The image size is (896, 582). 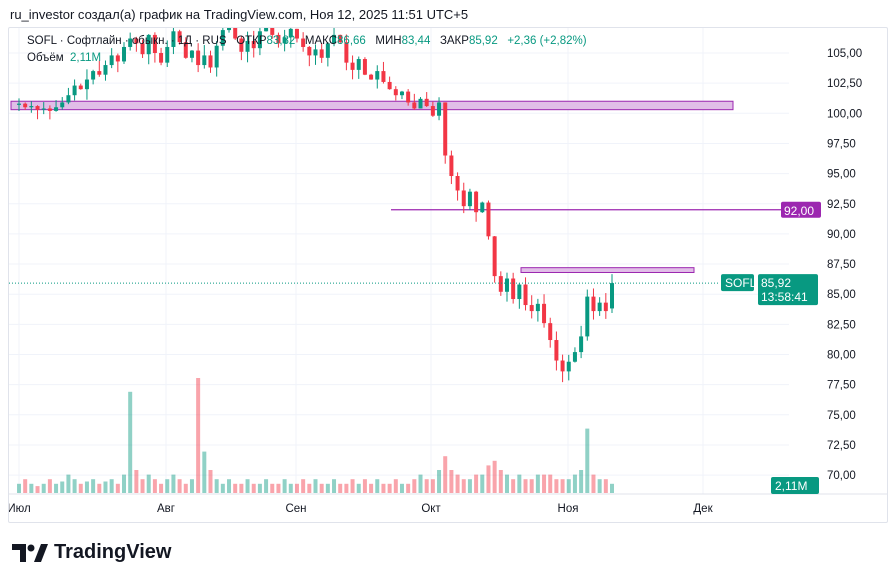 What do you see at coordinates (844, 54) in the screenshot?
I see `y-tick-label: 105,00` at bounding box center [844, 54].